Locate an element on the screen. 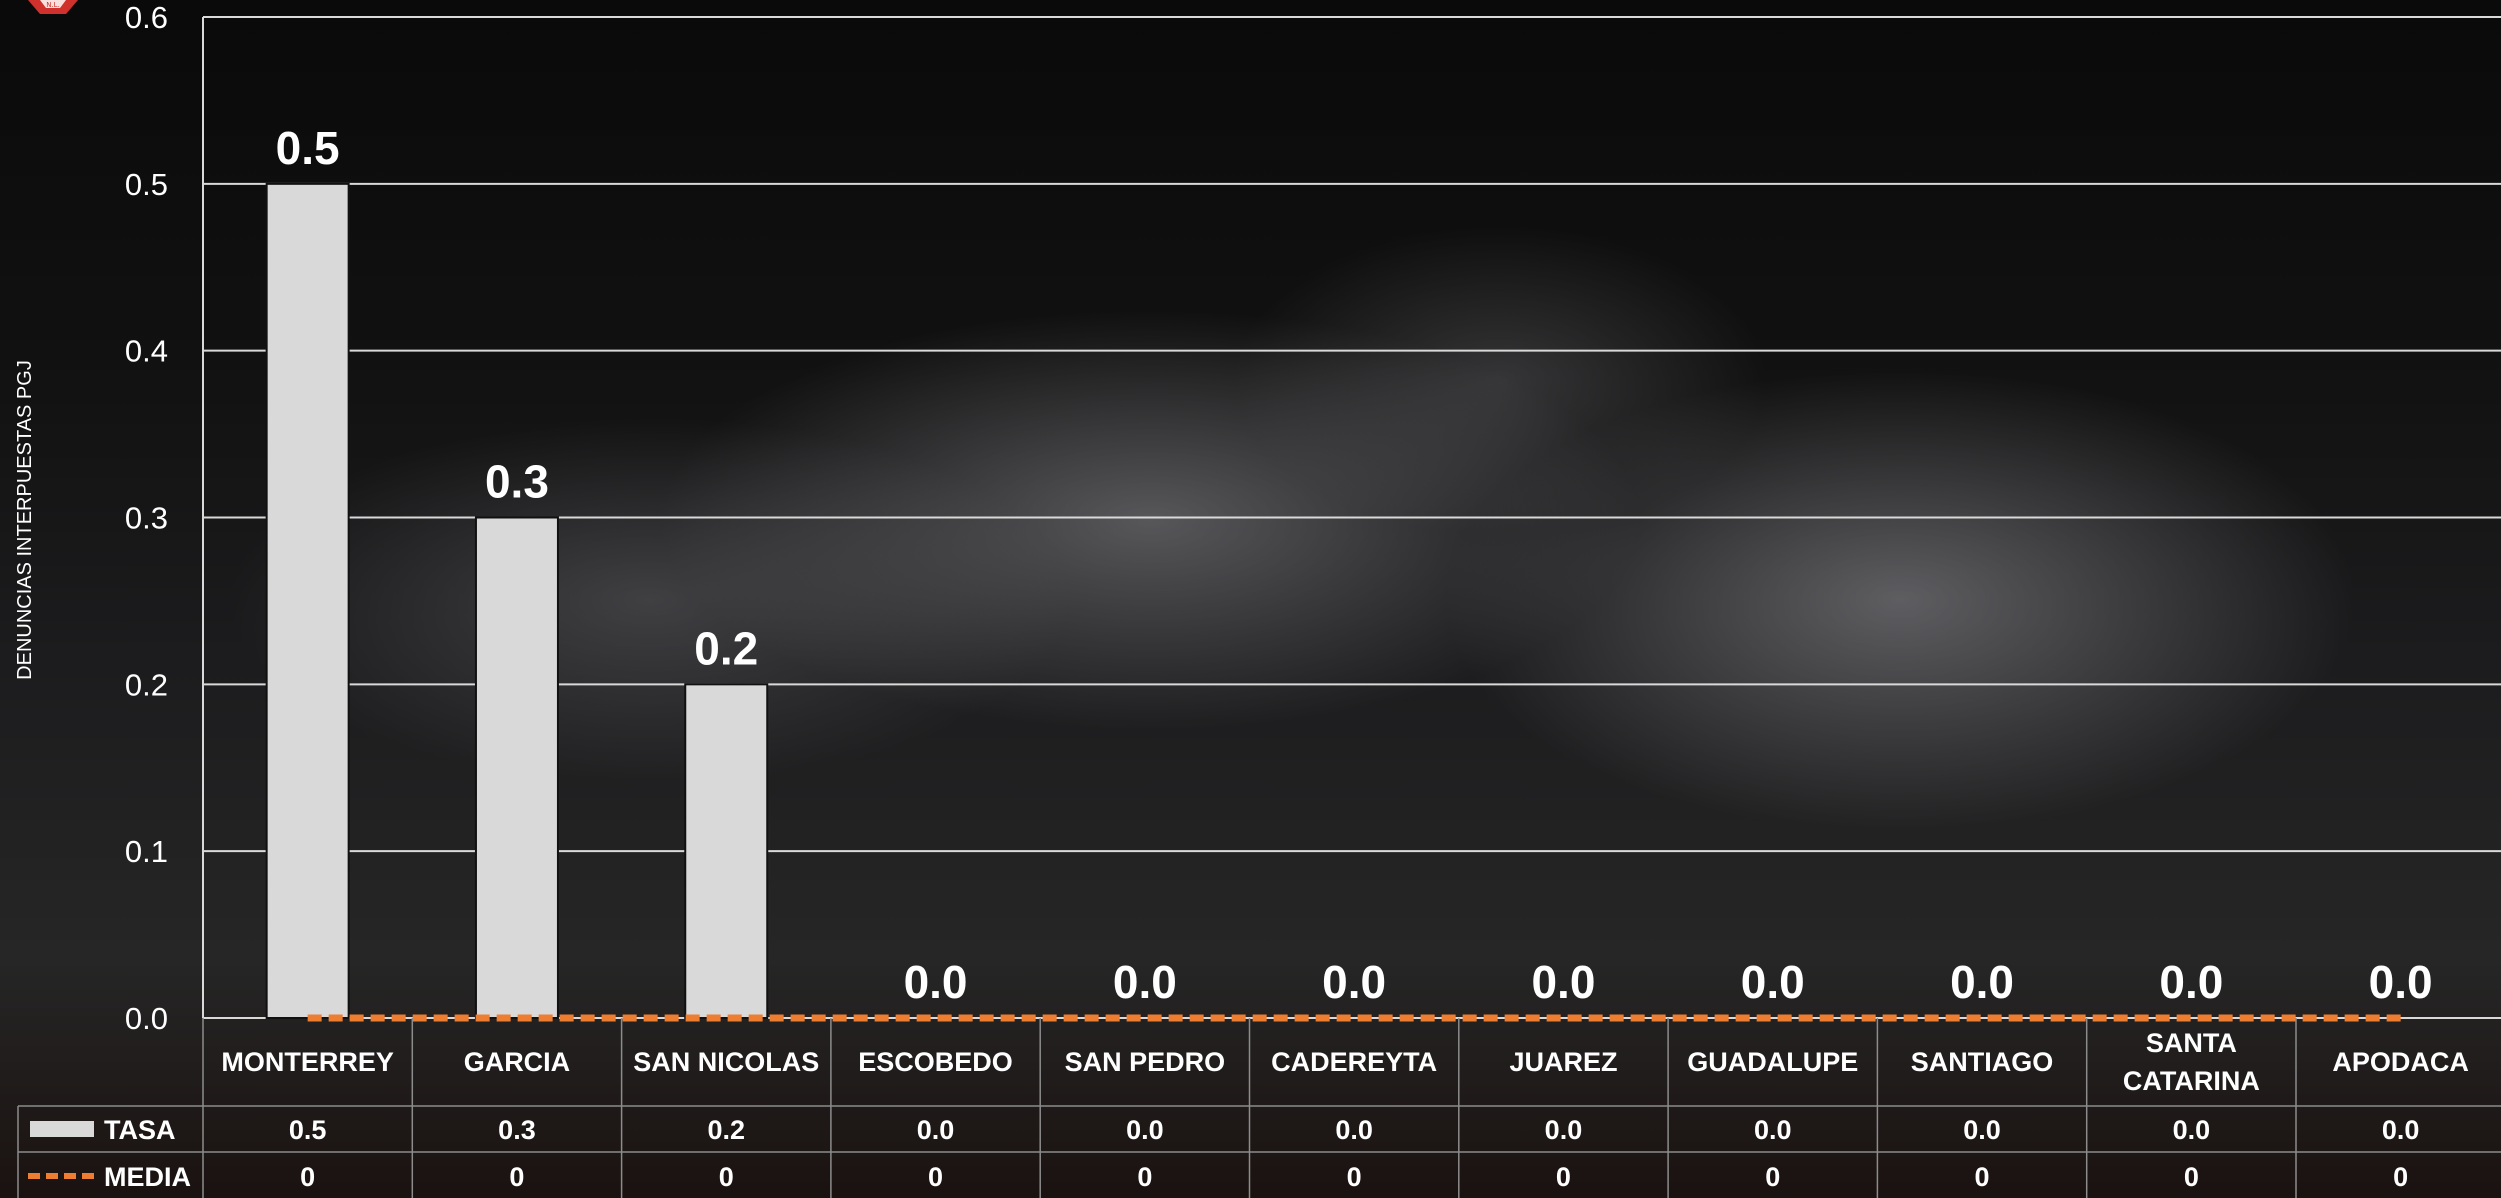 The image size is (2501, 1198). logo-icon: N.L. is located at coordinates (53, 7).